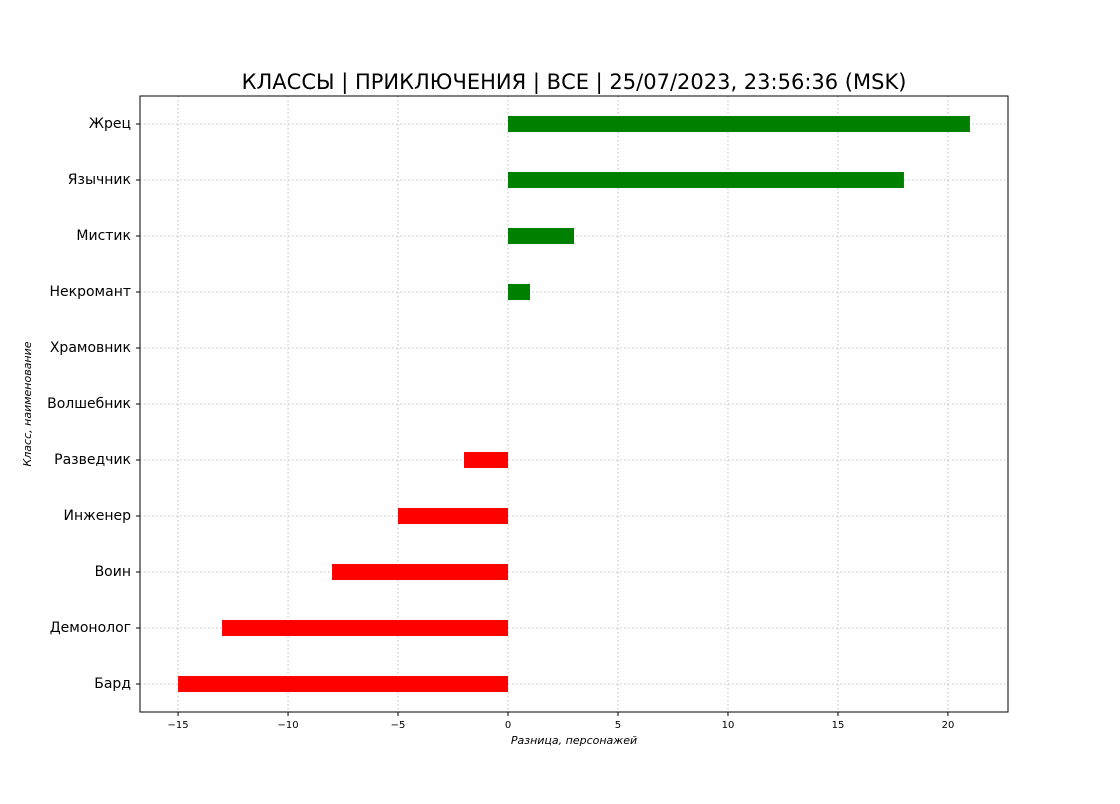 This screenshot has width=1120, height=804. I want to click on y-tick-label: Бард, so click(112, 684).